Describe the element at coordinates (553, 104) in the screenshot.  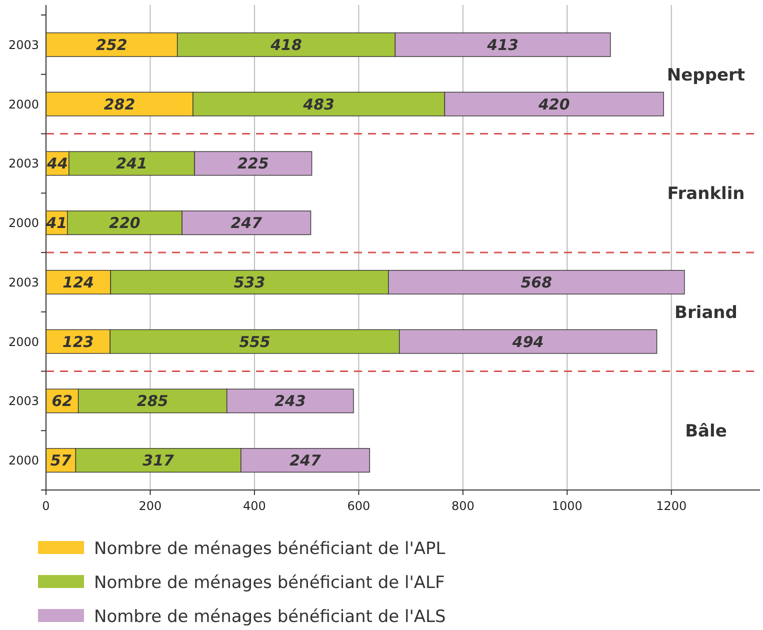
I see `data-label: 420` at that location.